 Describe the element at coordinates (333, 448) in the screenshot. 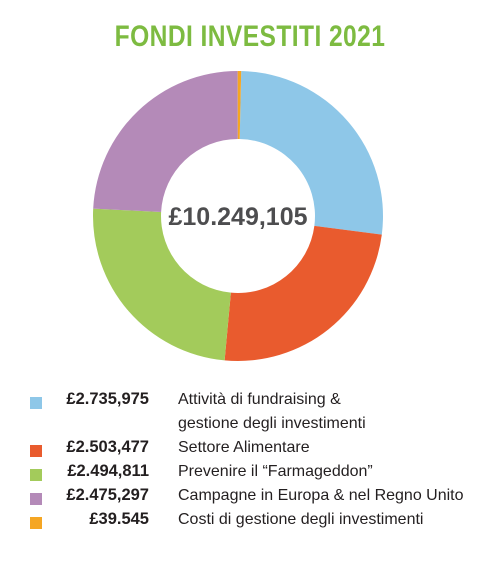

I see `legend-label: Settore Alimentare` at that location.